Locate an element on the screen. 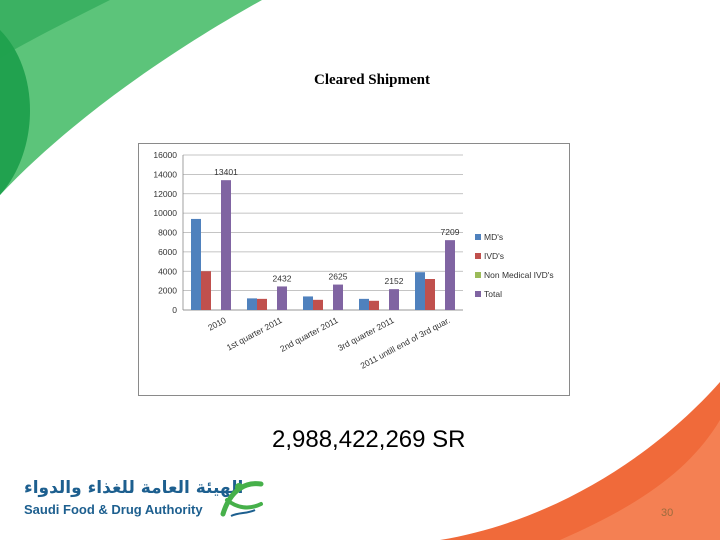  green-swoosh-dark is located at coordinates (15, 112).